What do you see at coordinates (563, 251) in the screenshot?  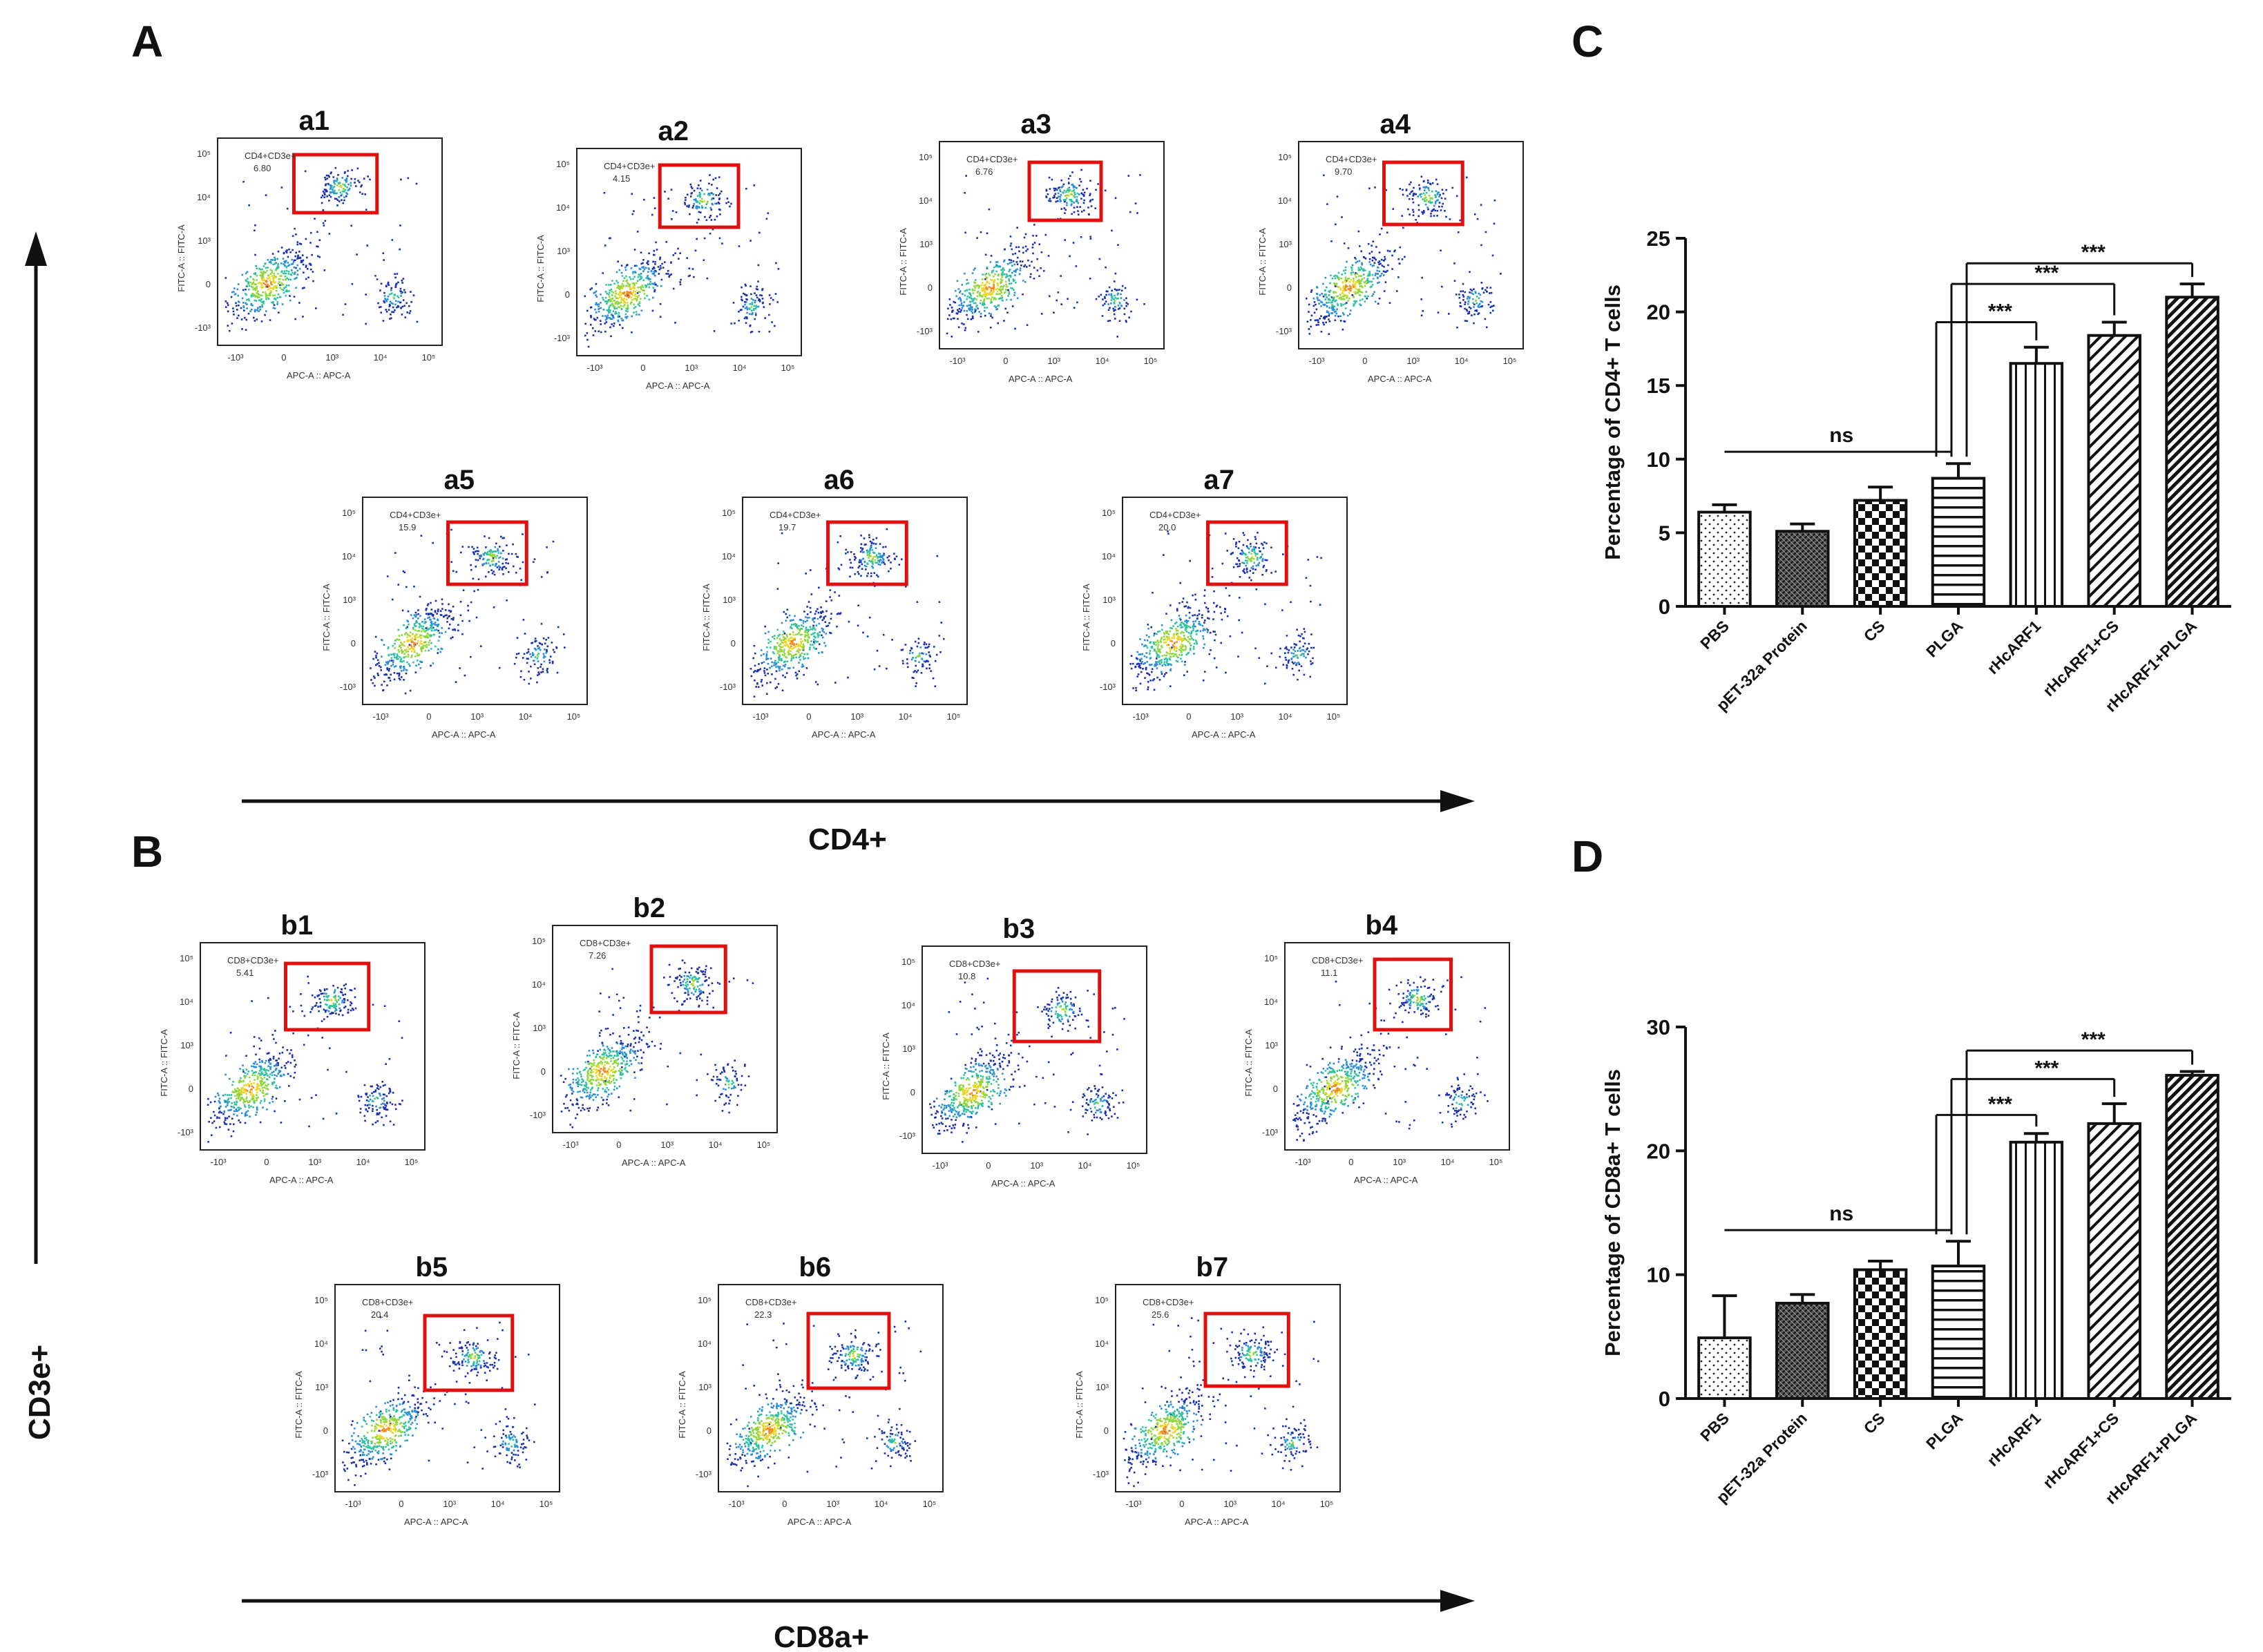 I see `flow-a2-ytick: 10³` at bounding box center [563, 251].